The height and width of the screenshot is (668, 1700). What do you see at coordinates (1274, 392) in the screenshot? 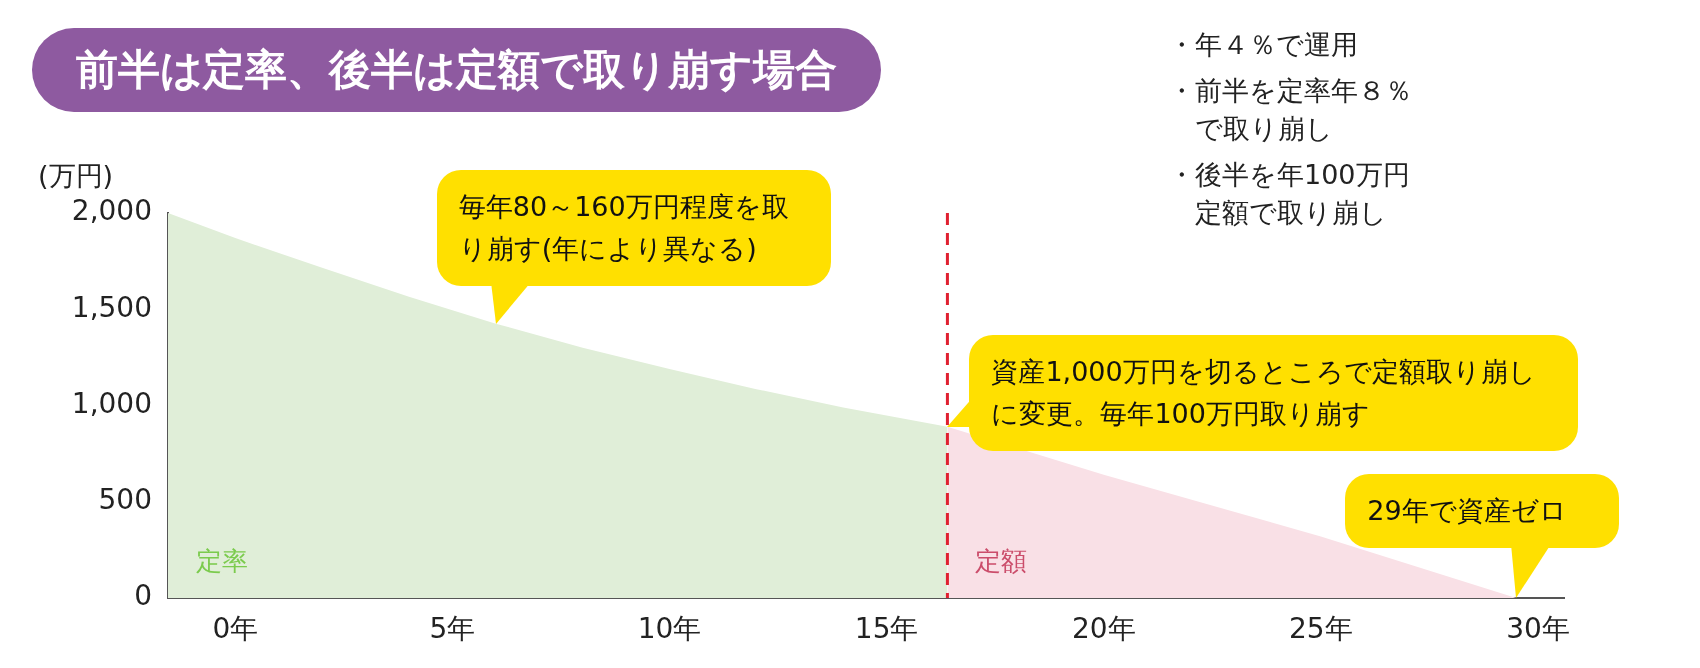
I see `speech-bubble: 資産1,000万円を切るところで定額取り崩しに変更。毎年100万円取り崩す` at bounding box center [1274, 392].